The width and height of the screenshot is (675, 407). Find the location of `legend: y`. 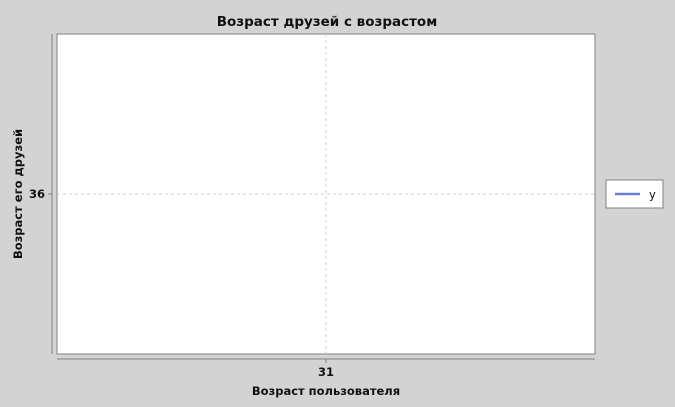

legend: y is located at coordinates (634, 194).